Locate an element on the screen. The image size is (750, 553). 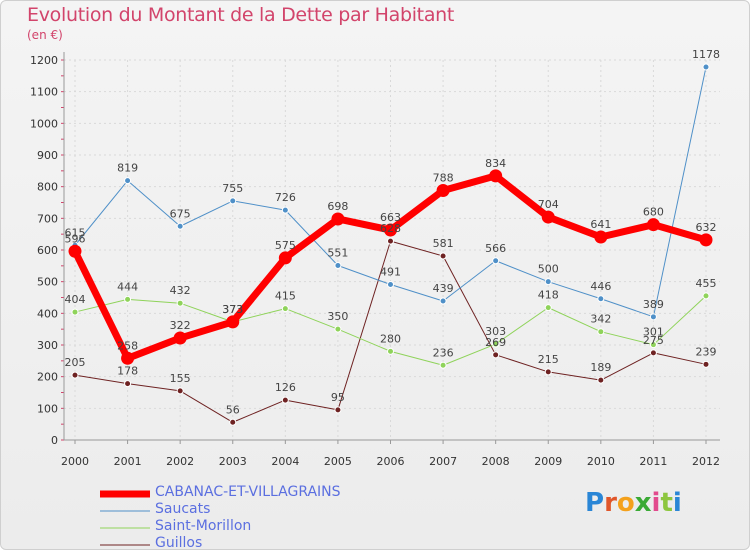
y-tick-label: 300 is located at coordinates (47, 345).